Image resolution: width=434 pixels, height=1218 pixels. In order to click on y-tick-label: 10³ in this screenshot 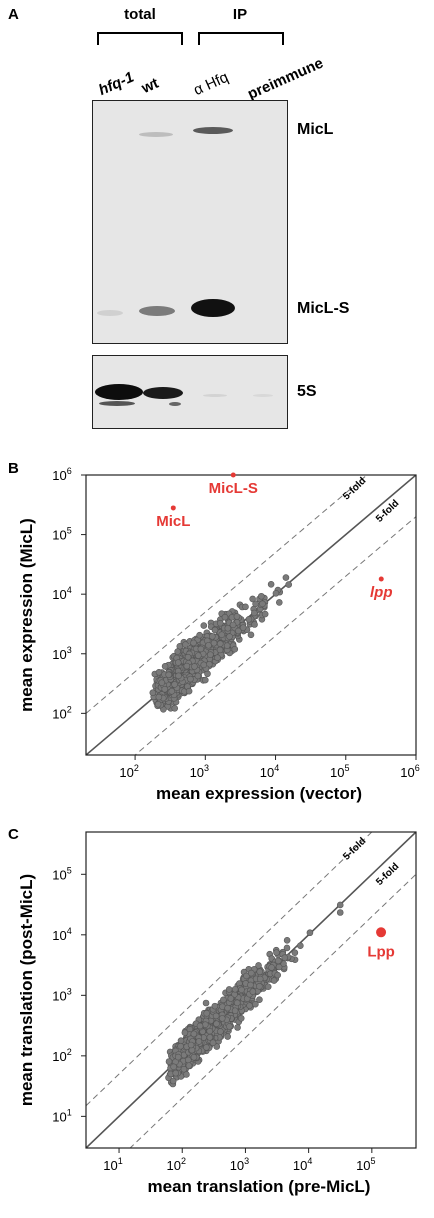, I will do `click(61, 994)`.